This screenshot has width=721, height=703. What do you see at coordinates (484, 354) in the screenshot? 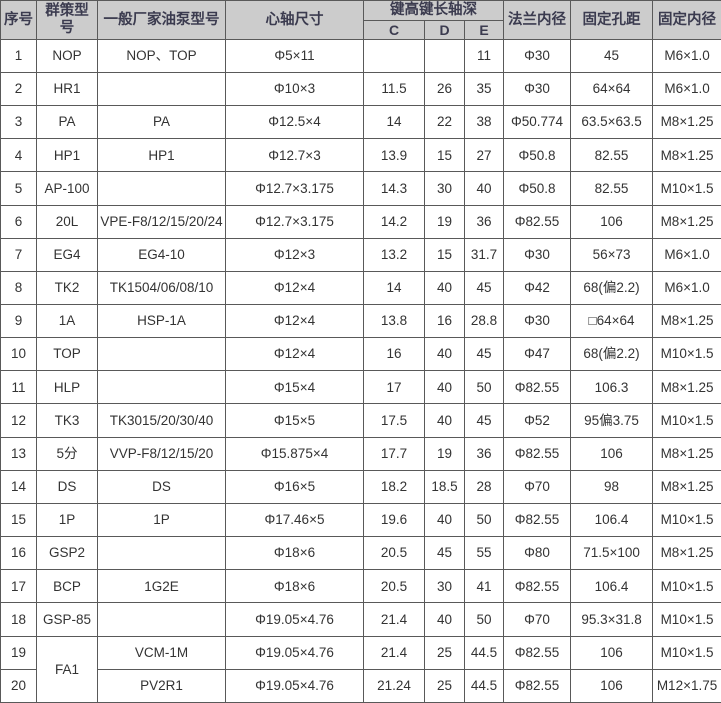
I see `cell-key-e: 45` at bounding box center [484, 354].